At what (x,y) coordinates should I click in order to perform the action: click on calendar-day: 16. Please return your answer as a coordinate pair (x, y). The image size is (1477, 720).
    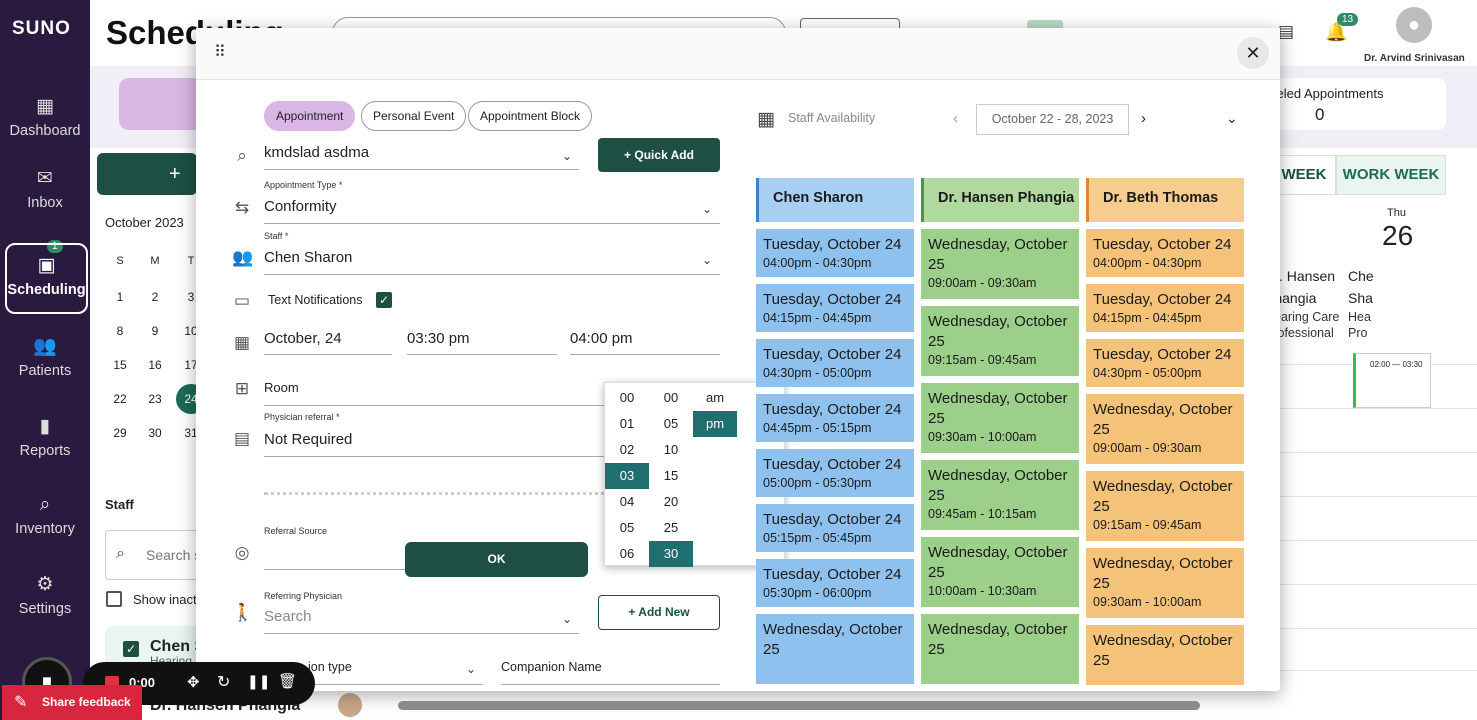
    Looking at the image, I should click on (155, 365).